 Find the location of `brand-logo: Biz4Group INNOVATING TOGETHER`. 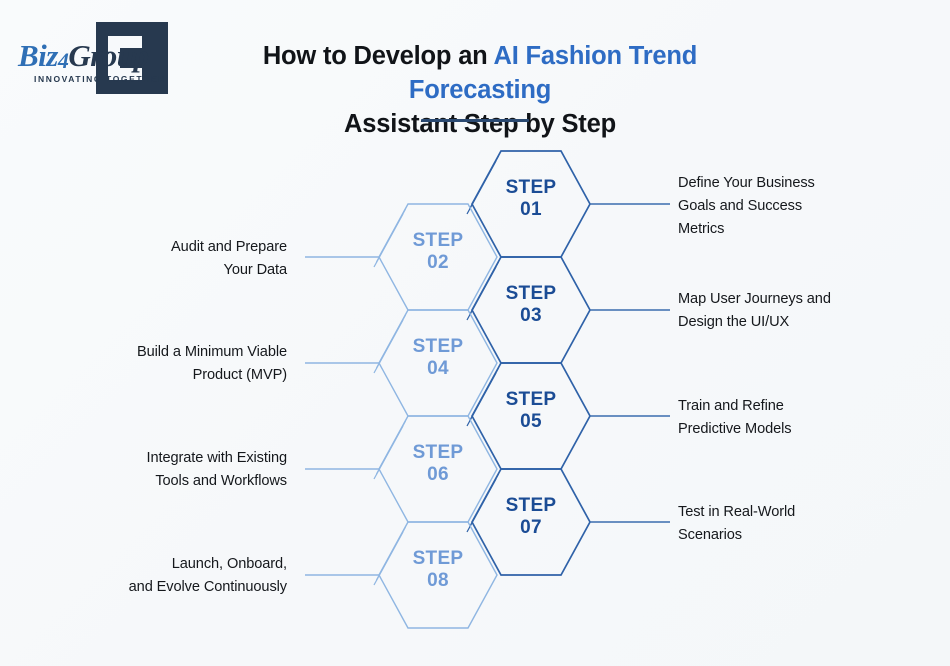

brand-logo: Biz4Group INNOVATING TOGETHER is located at coordinates (103, 58).